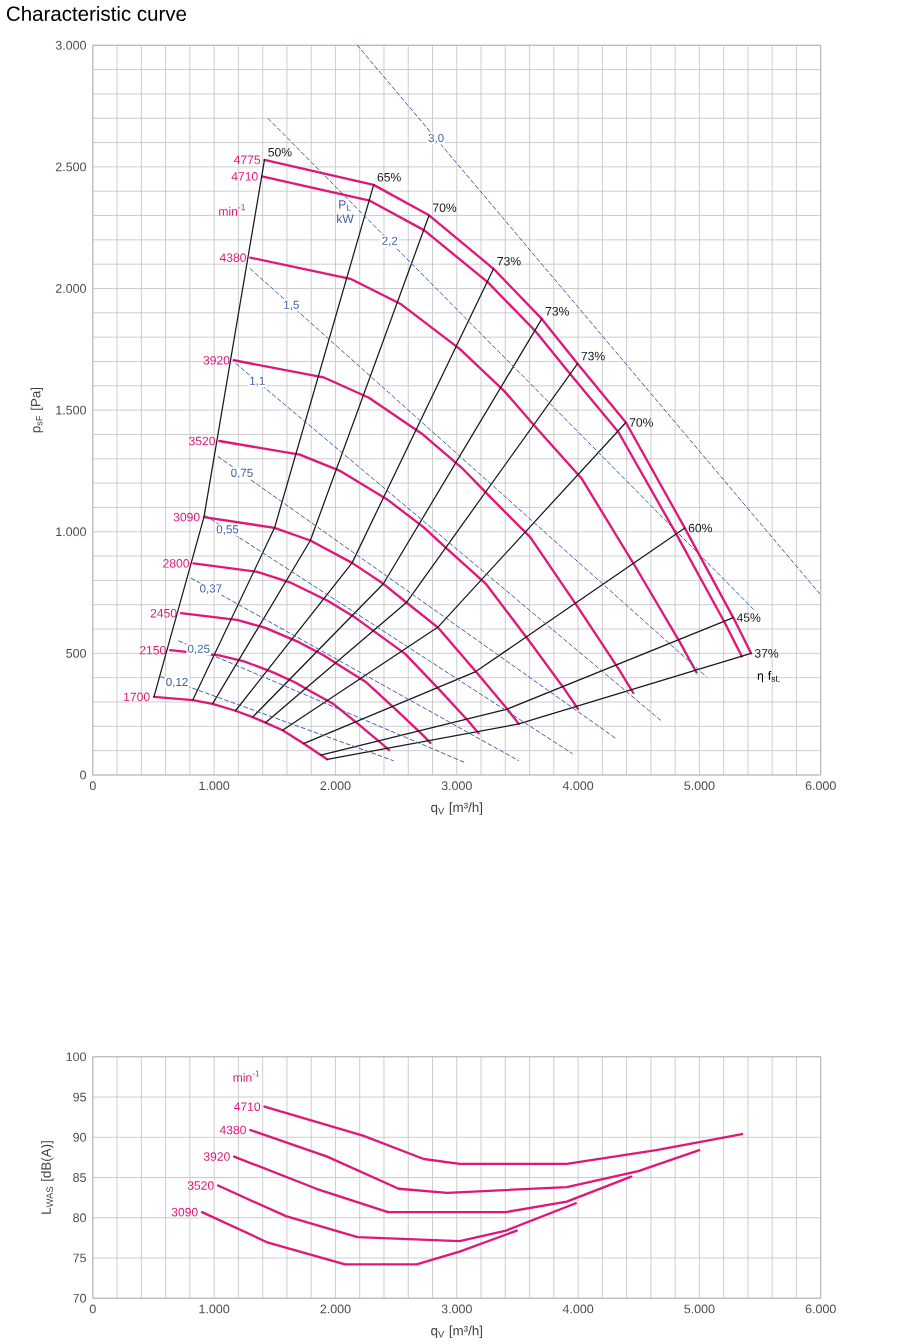  Describe the element at coordinates (96, 13) in the screenshot. I see `chart-title: Characteristic curve` at that location.